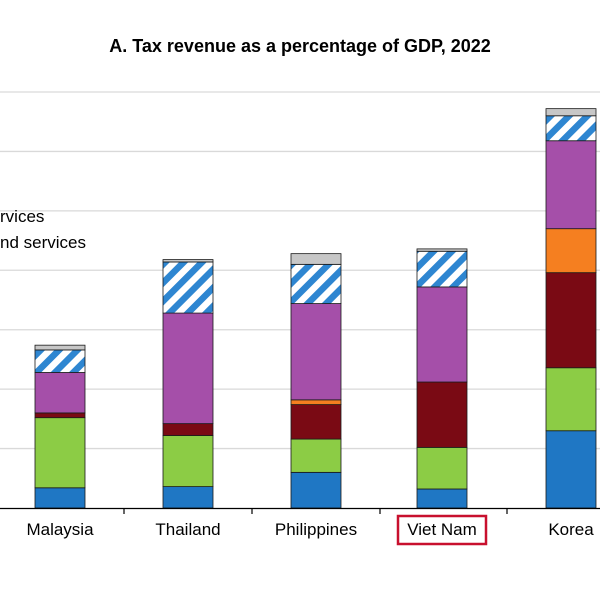  I want to click on highlight-box, so click(442, 530).